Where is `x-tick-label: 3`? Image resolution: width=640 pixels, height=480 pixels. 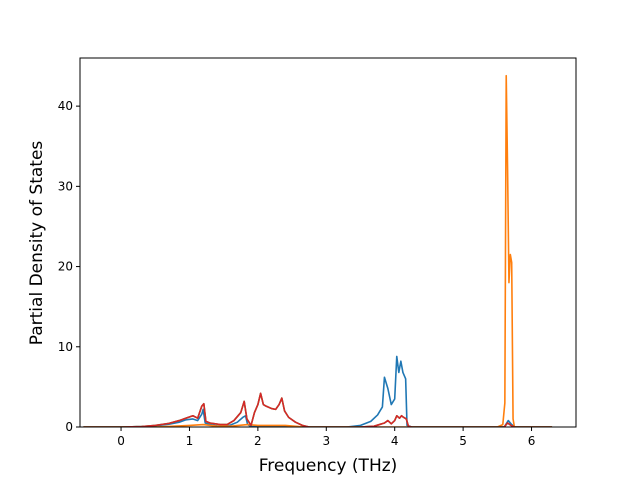
x-tick-label: 3 is located at coordinates (326, 441).